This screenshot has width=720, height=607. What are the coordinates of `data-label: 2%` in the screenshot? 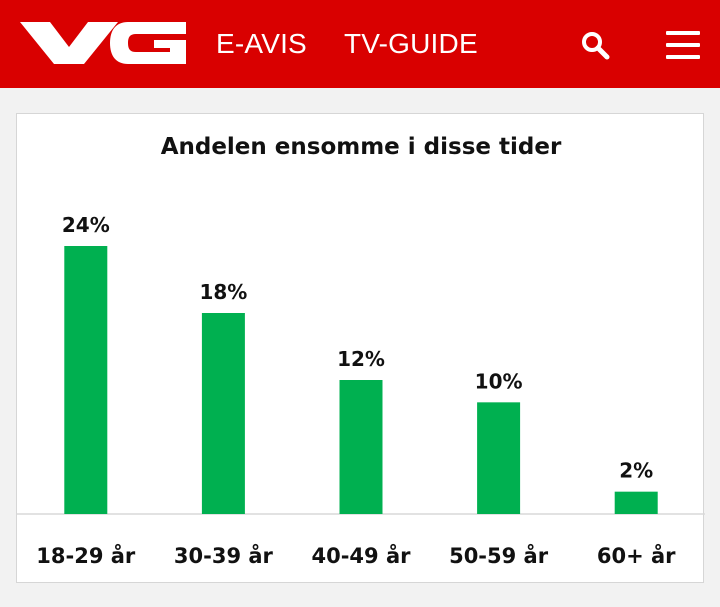 It's located at (636, 471).